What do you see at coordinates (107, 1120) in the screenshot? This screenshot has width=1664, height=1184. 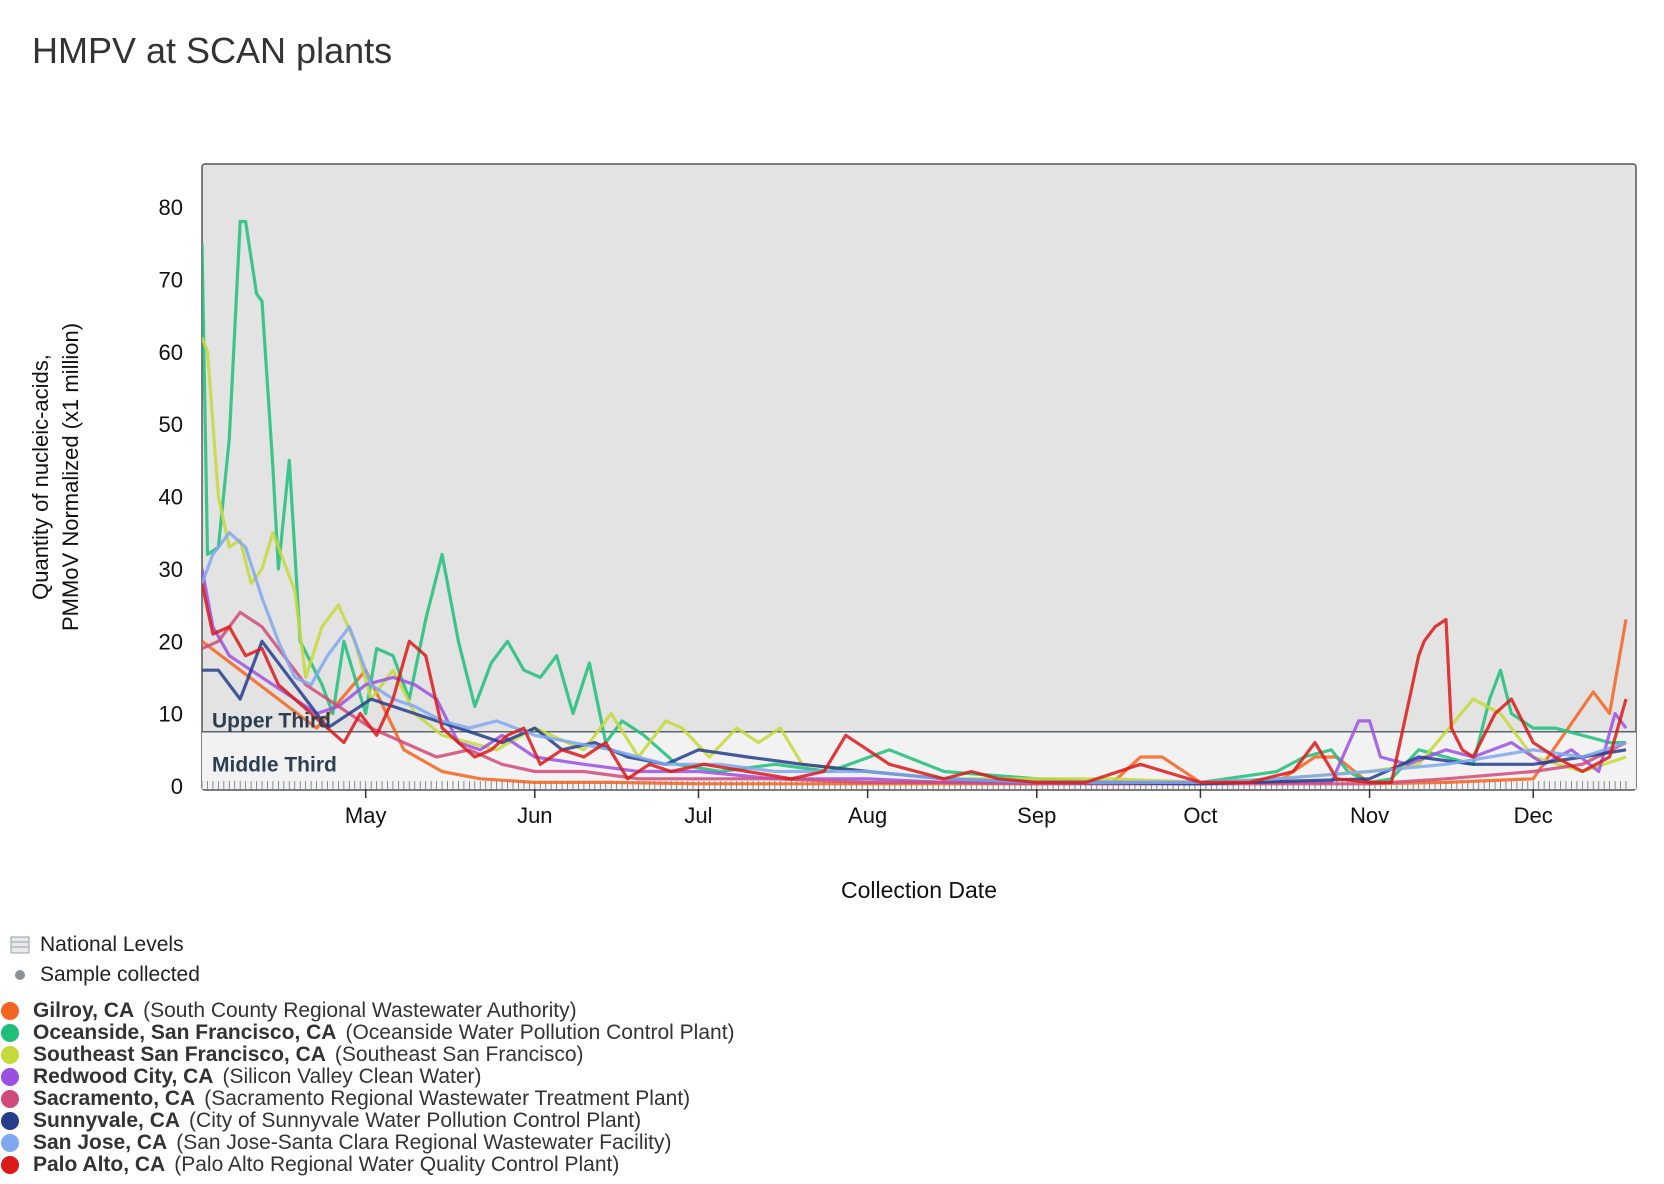 I see `site-name: Sunnyvale, CA` at bounding box center [107, 1120].